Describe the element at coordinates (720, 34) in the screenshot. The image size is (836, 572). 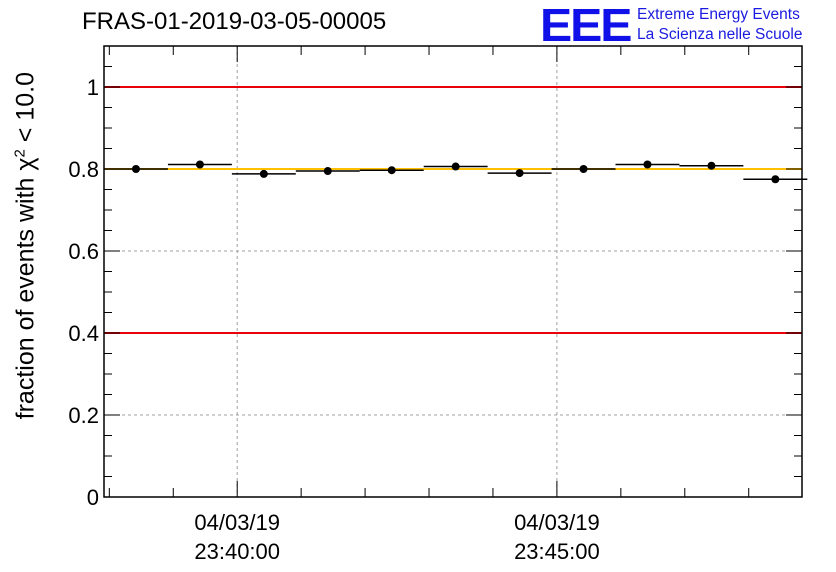
I see `eee-logo-line-2: La Scienza nelle Scuole` at that location.